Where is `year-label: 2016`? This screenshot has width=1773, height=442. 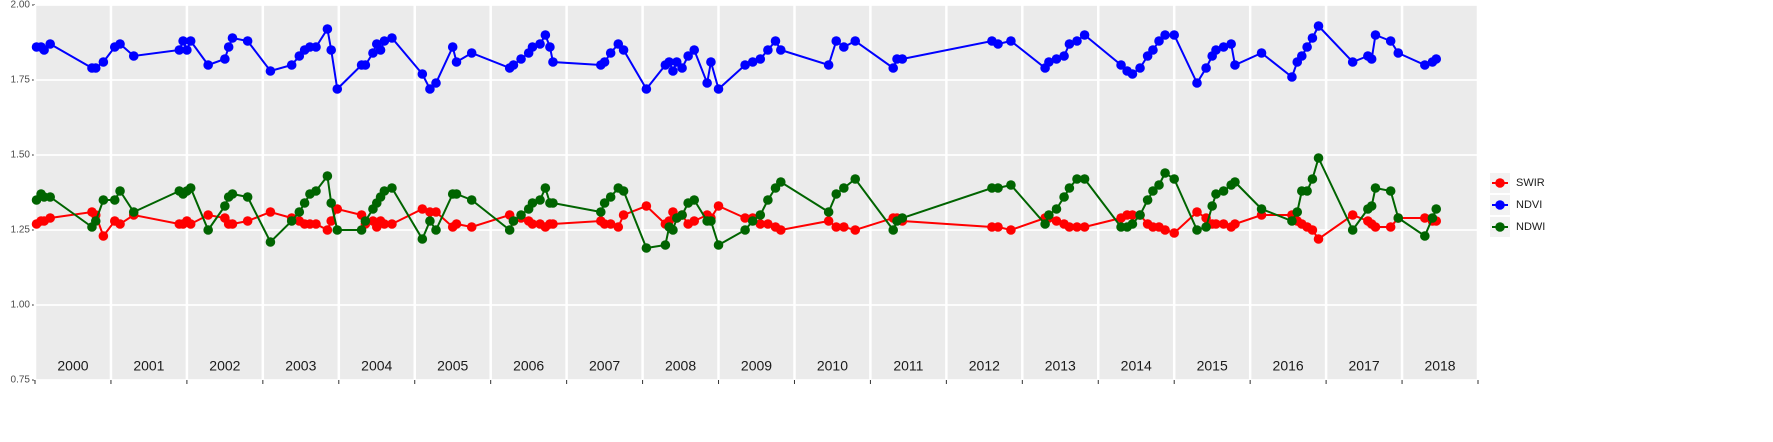
year-label: 2016 is located at coordinates (1288, 366).